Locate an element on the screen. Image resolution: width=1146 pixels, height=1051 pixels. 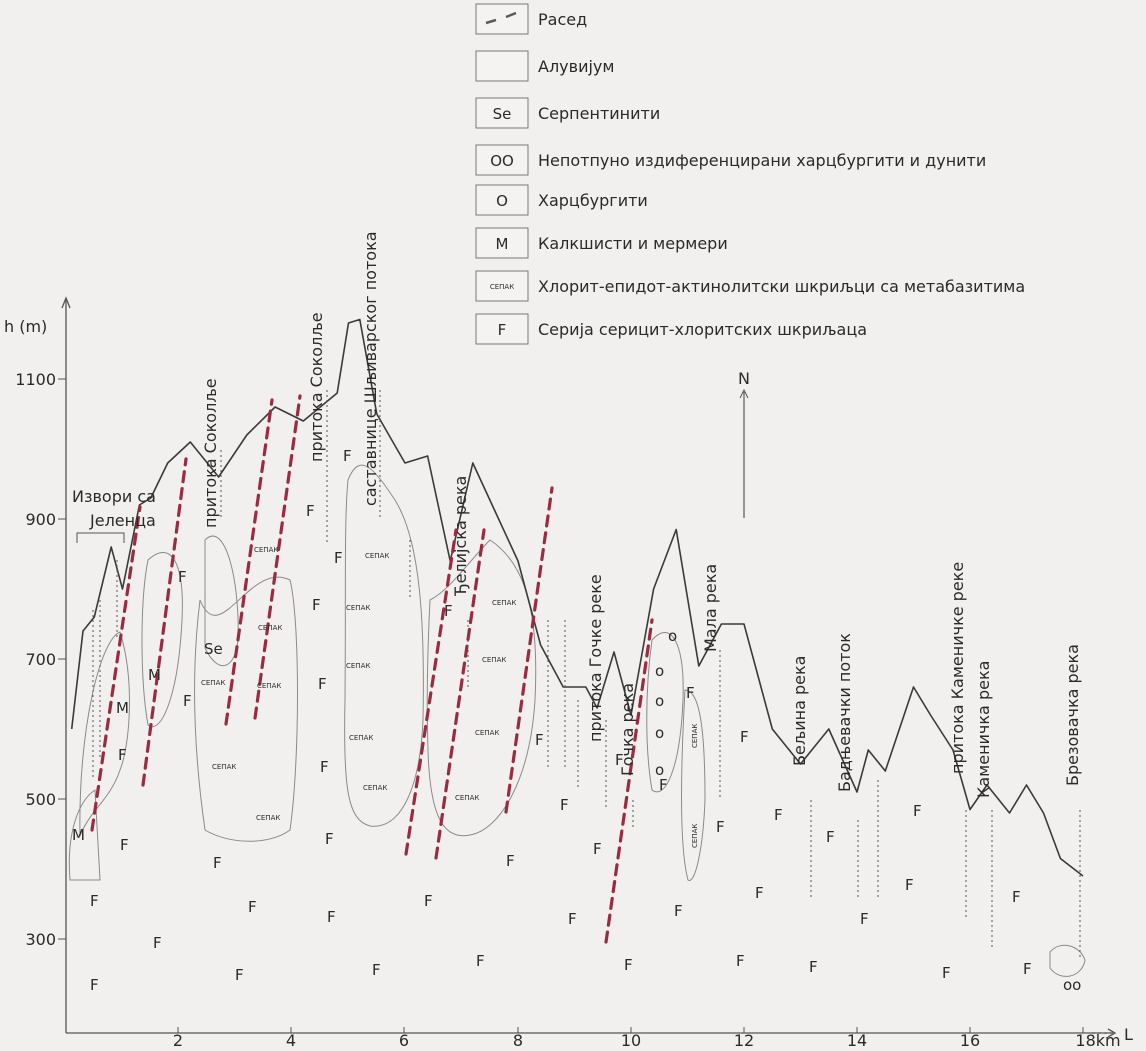
x-tick-2: 2 is located at coordinates (178, 1039).